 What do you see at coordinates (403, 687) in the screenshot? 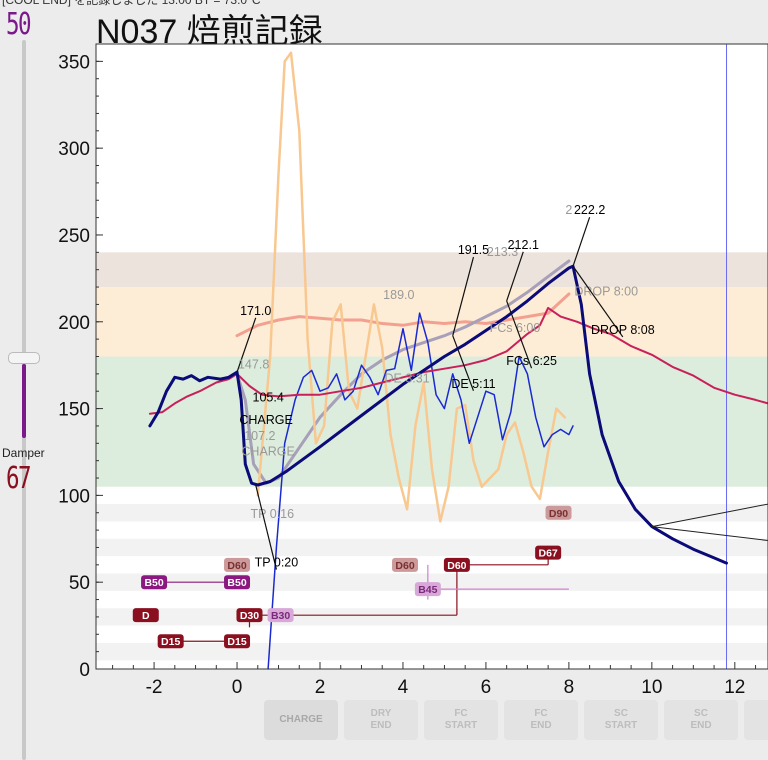
I see `x-tick-label: 4` at bounding box center [403, 687].